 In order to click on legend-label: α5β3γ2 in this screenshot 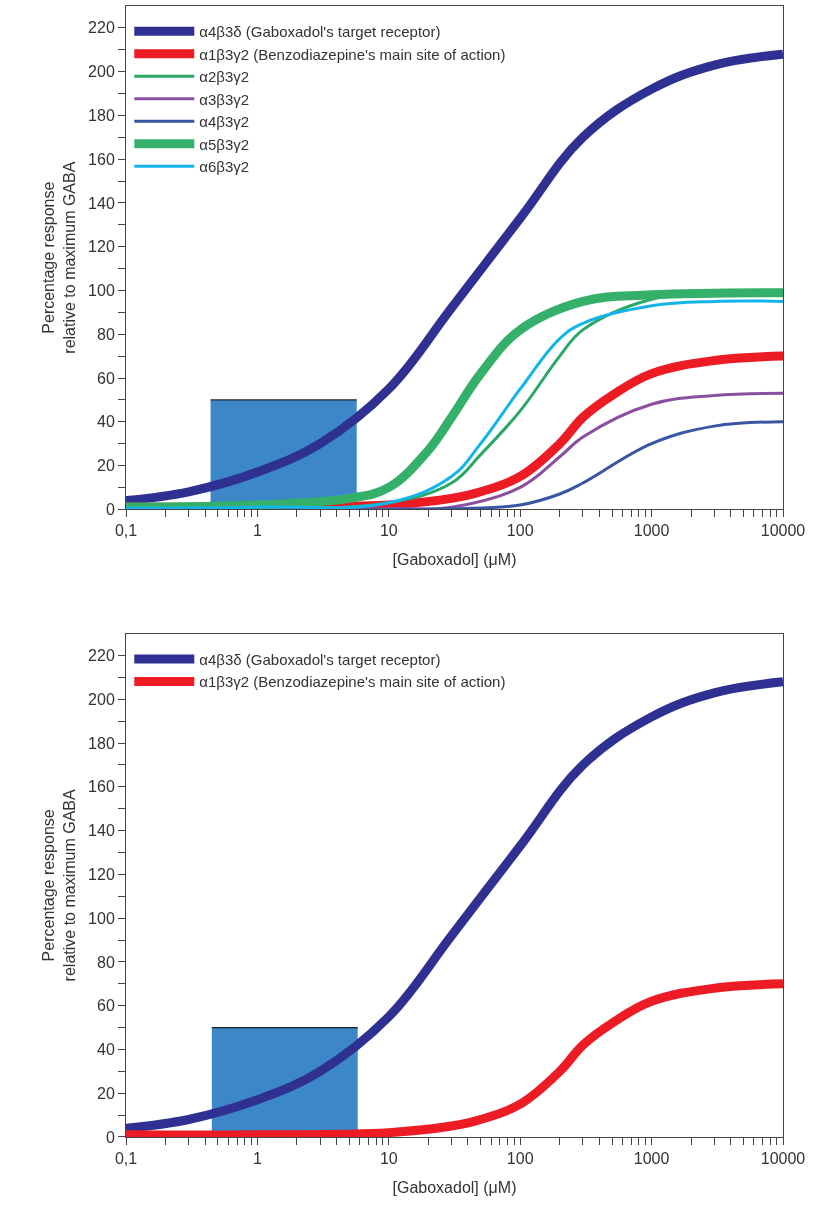, I will do `click(224, 144)`.